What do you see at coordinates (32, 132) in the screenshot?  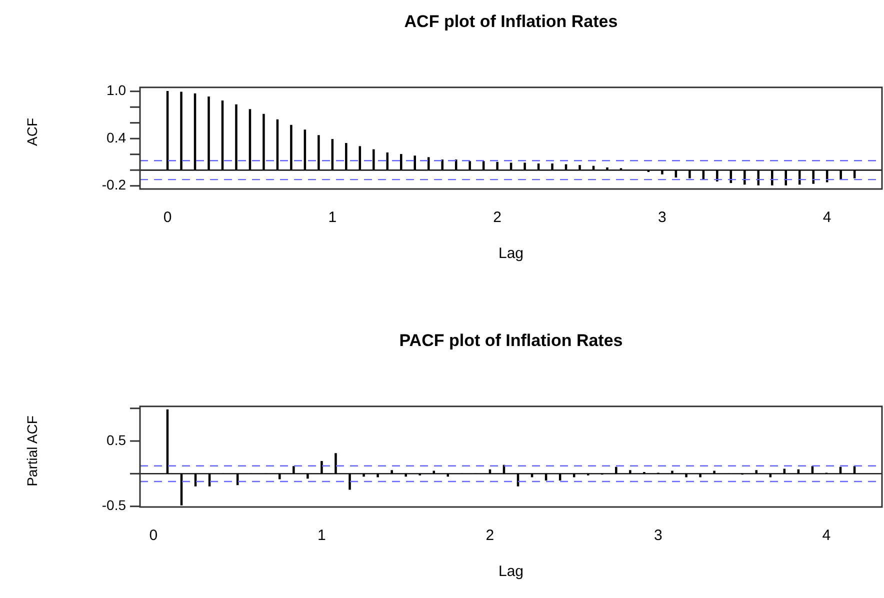 I see `y-axis-title: ACF` at bounding box center [32, 132].